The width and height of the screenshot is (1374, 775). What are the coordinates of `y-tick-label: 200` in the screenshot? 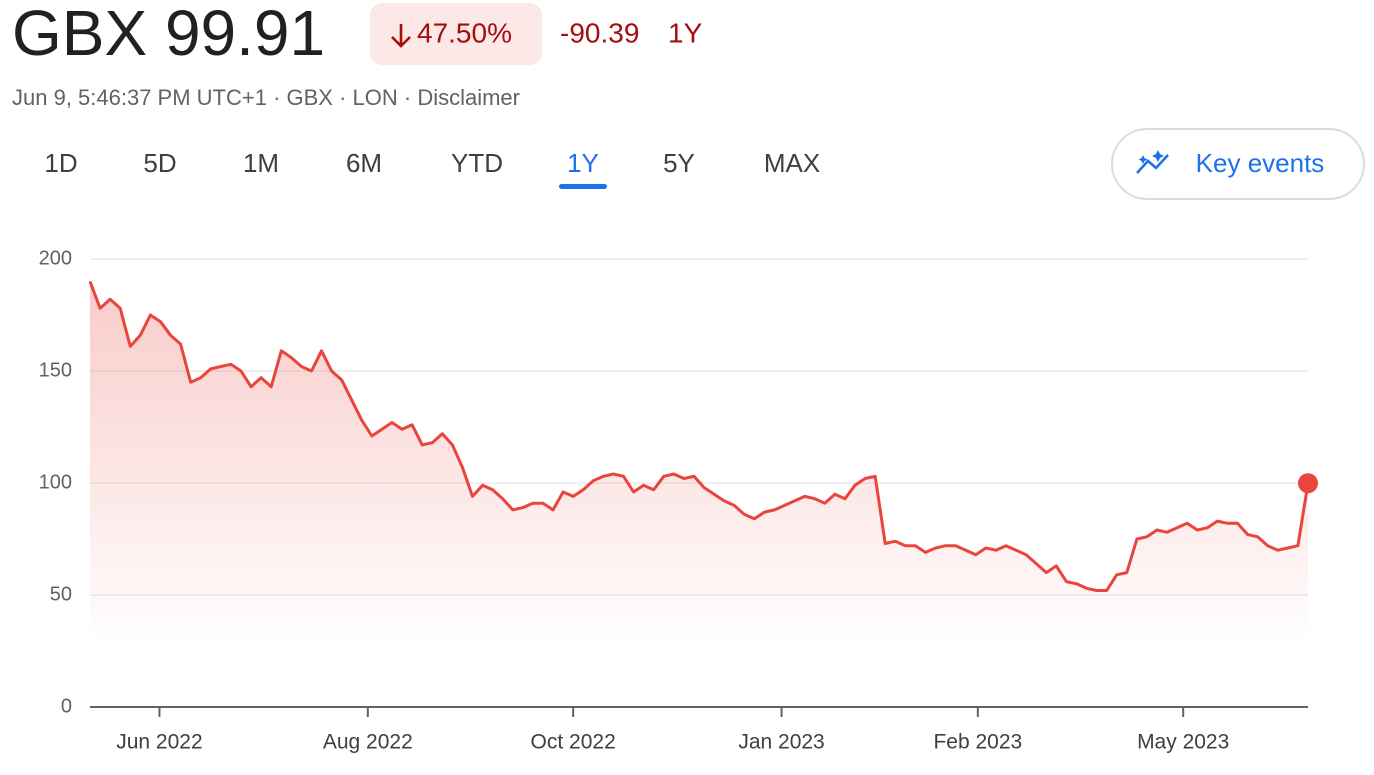 It's located at (55, 258).